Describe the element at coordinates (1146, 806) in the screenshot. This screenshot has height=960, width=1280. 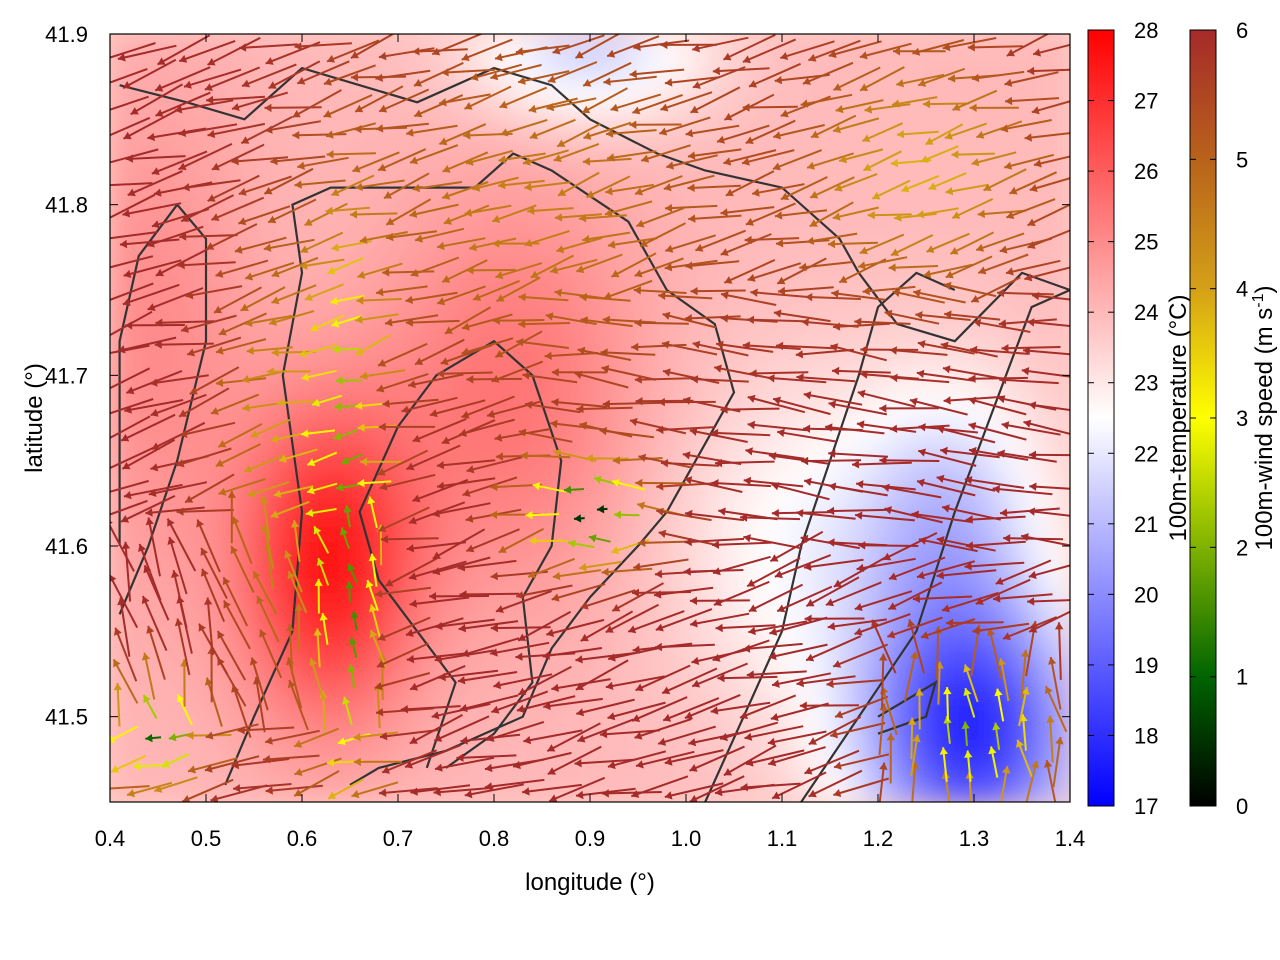
I see `colorbar-tick-label: 17` at that location.